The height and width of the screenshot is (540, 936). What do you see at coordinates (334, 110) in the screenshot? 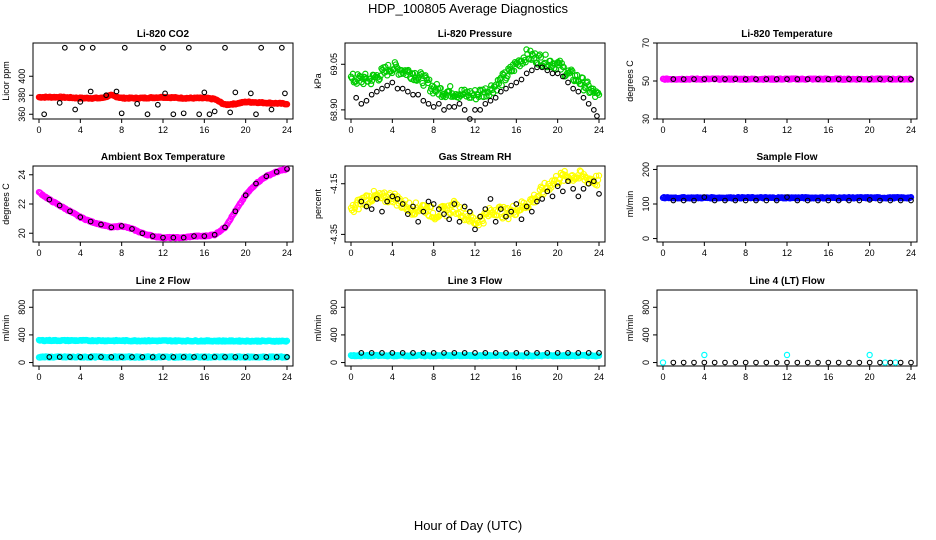
I see `plot2-ytick-label: 68.90` at bounding box center [334, 110].